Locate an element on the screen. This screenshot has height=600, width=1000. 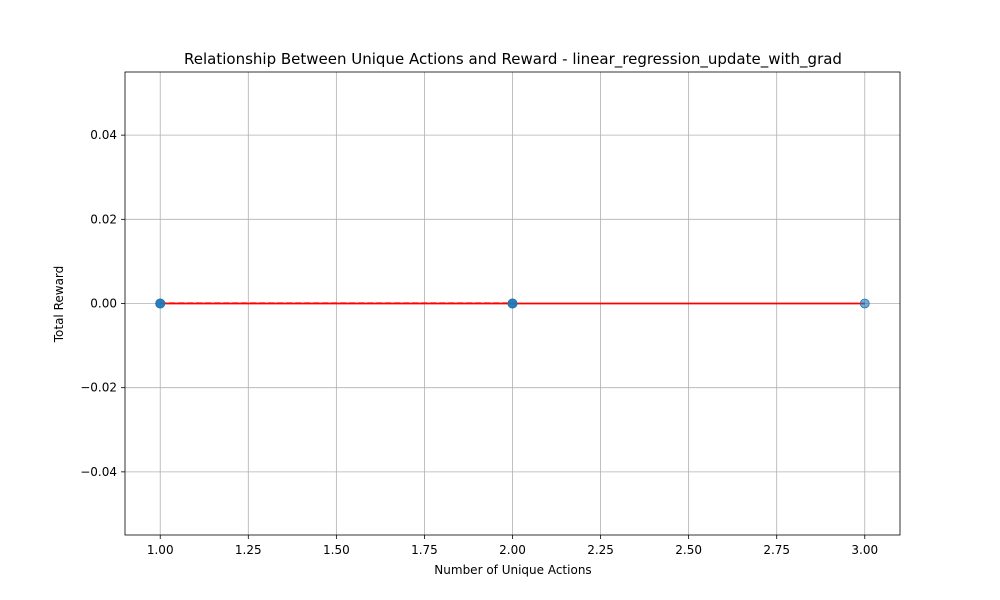
y-axis-ticks: −0.04 −0.02 0.00 0.02 0.04 is located at coordinates (102, 303).